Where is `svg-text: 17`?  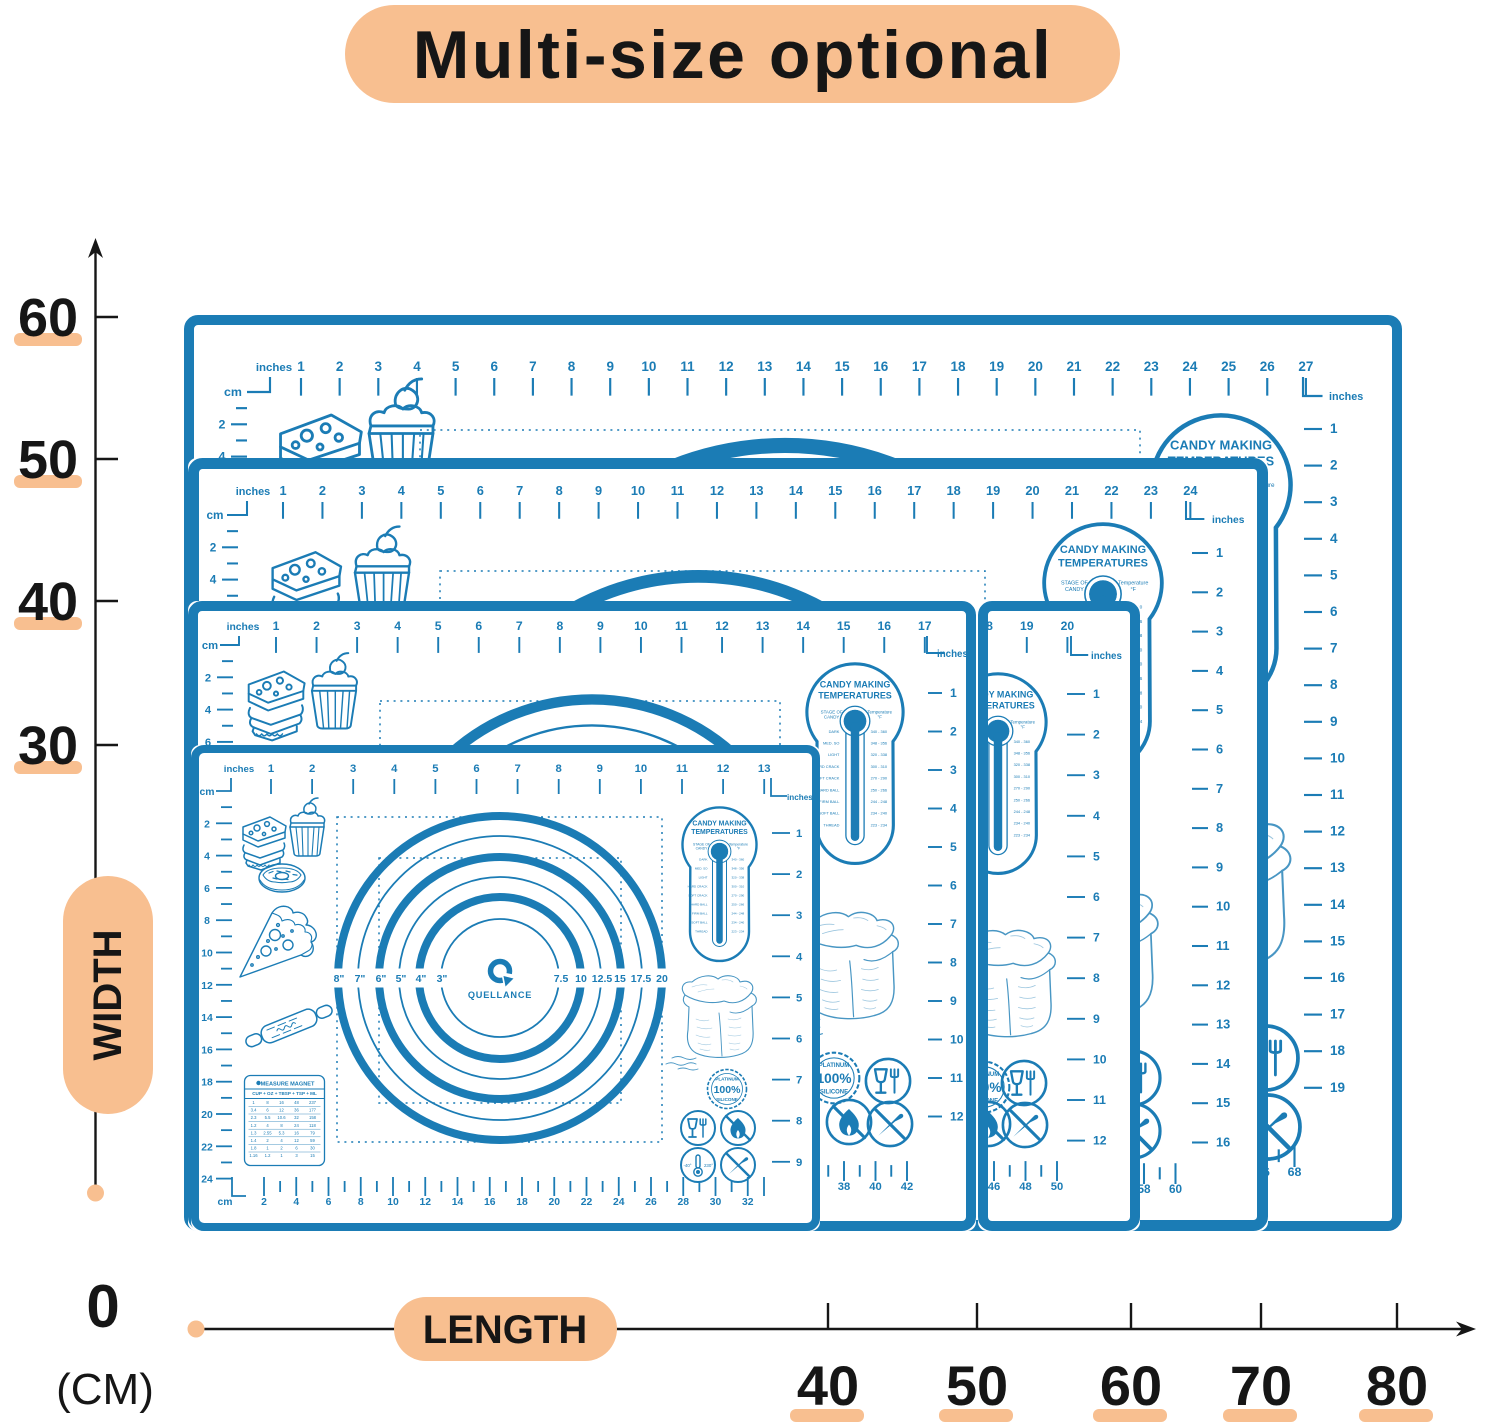
svg-text: 17 is located at coordinates (925, 626).